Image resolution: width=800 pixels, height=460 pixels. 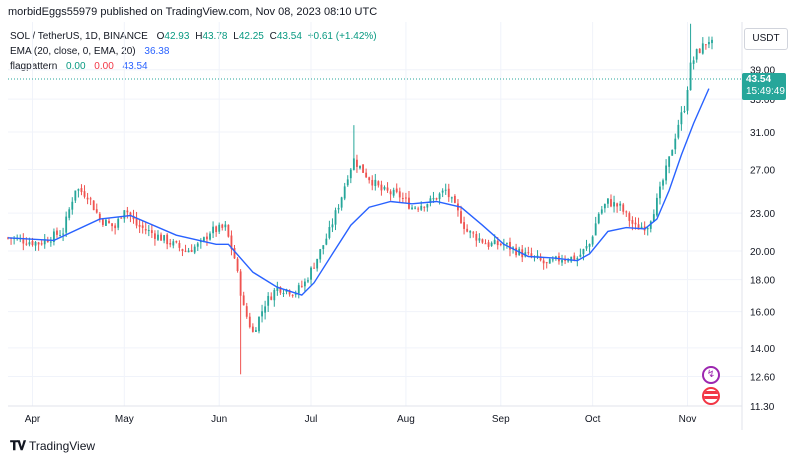 What do you see at coordinates (766, 39) in the screenshot?
I see `currency-selector: USDT` at bounding box center [766, 39].